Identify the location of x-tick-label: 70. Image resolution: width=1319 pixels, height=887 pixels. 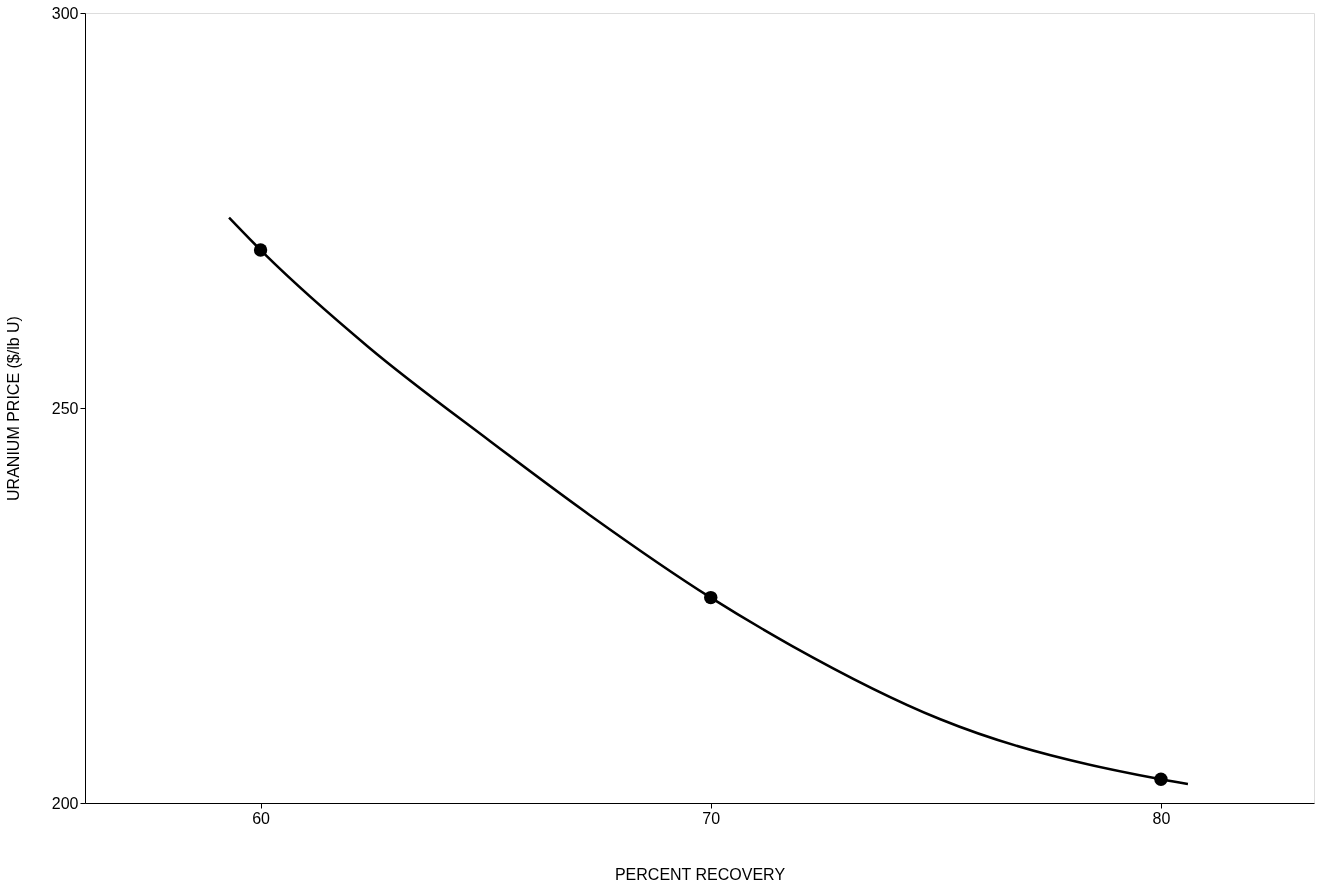
(711, 818).